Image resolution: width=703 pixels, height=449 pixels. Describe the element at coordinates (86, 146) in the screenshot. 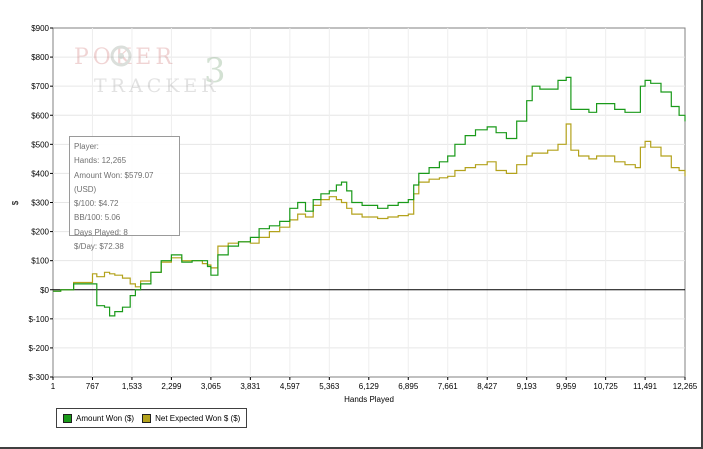

I see `stats-player: Player:` at that location.